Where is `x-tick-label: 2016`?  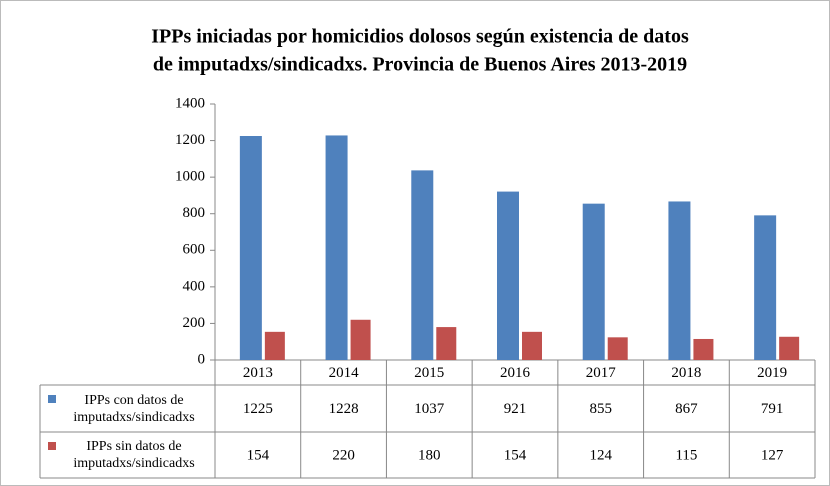
x-tick-label: 2016 is located at coordinates (515, 373).